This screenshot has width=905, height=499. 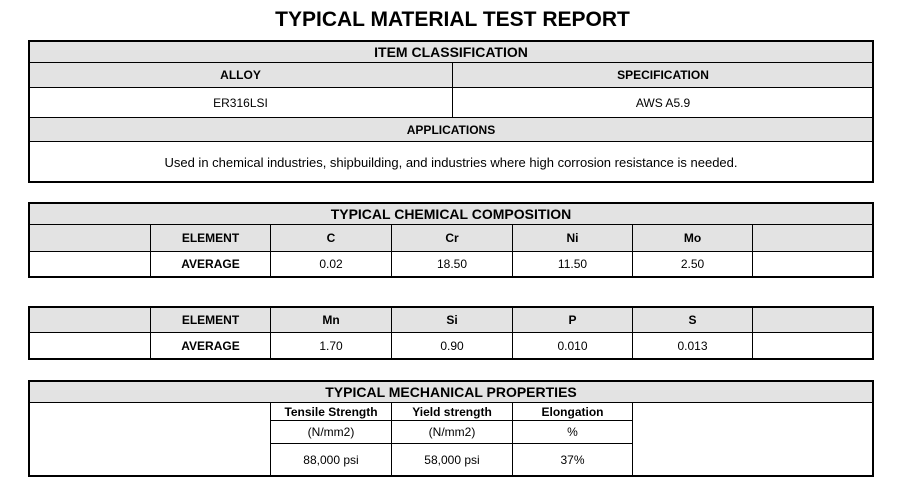 I want to click on classification-heading: ITEM CLASSIFICATION, so click(x=451, y=51).